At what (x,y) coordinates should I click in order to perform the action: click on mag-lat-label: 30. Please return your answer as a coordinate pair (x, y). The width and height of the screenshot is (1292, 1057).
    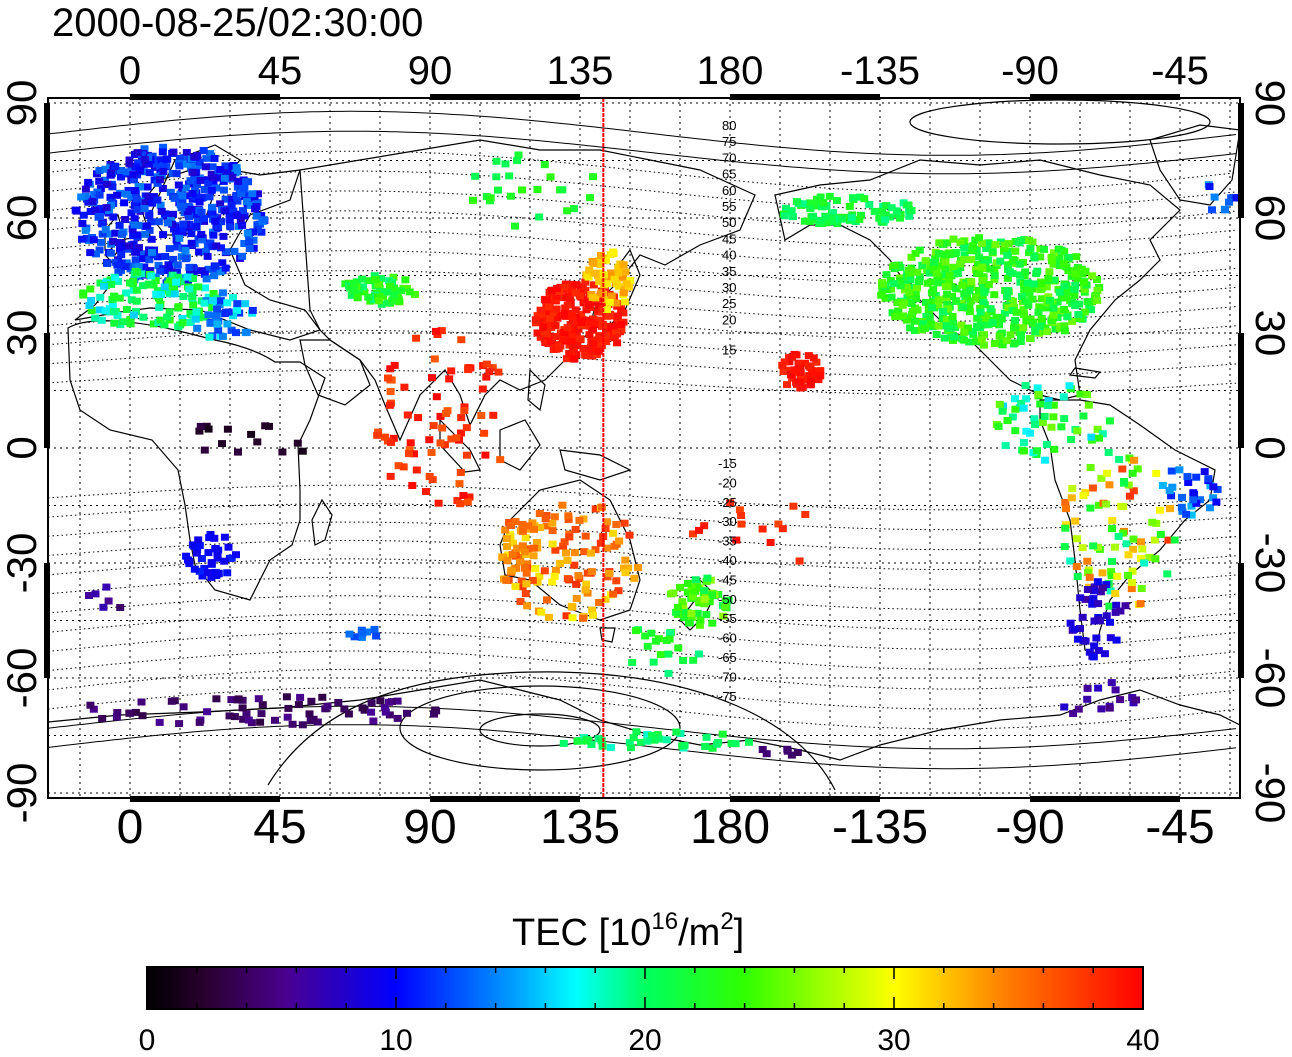
    Looking at the image, I should click on (729, 287).